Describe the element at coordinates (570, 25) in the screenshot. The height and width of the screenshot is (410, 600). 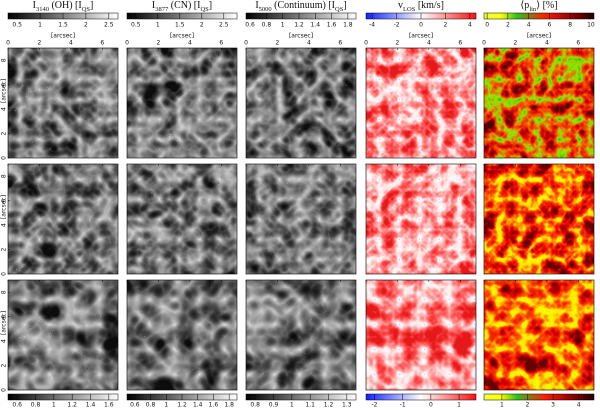
I see `colorbar-tick-label: 8` at that location.